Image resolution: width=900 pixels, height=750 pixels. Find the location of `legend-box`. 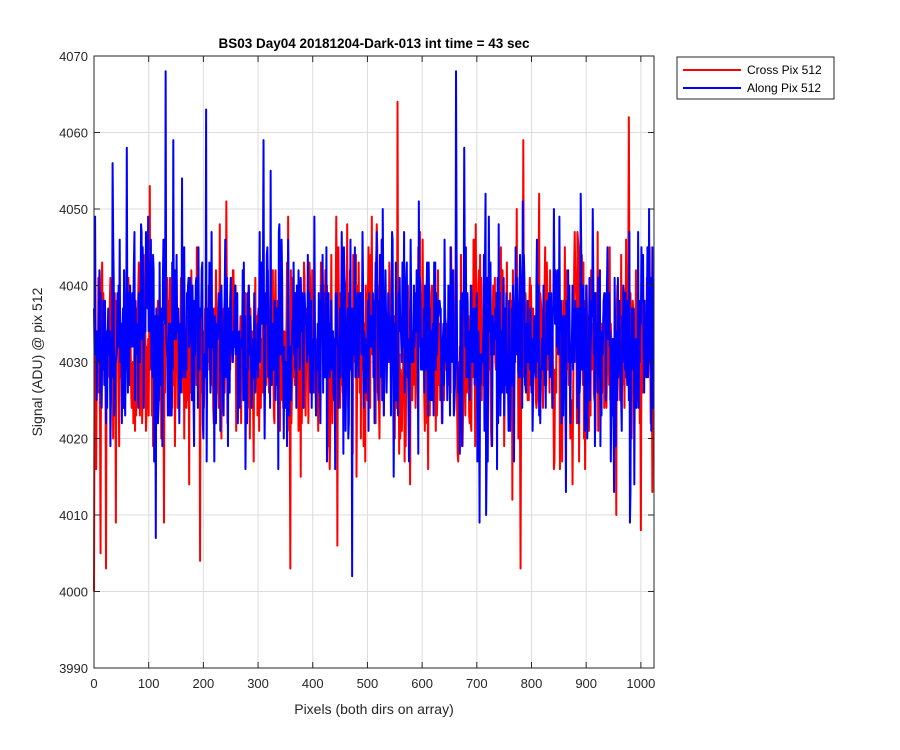

legend-box is located at coordinates (755, 78).